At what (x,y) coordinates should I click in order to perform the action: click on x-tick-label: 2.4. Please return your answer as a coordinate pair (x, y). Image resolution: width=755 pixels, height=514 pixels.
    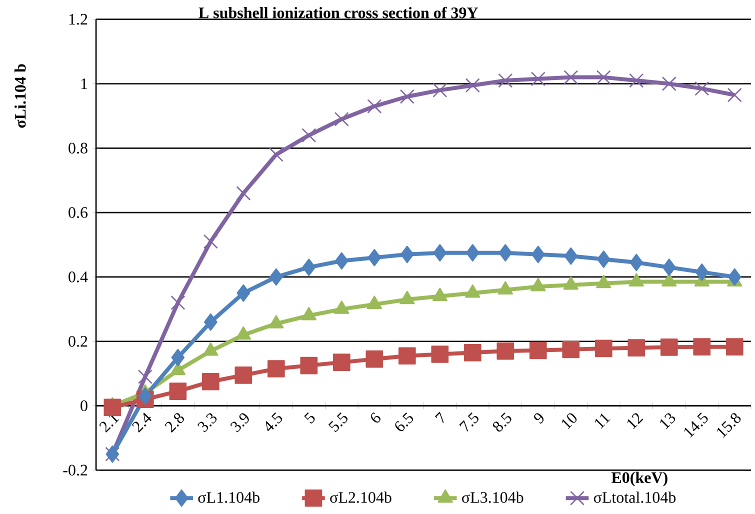
    Looking at the image, I should click on (142, 422).